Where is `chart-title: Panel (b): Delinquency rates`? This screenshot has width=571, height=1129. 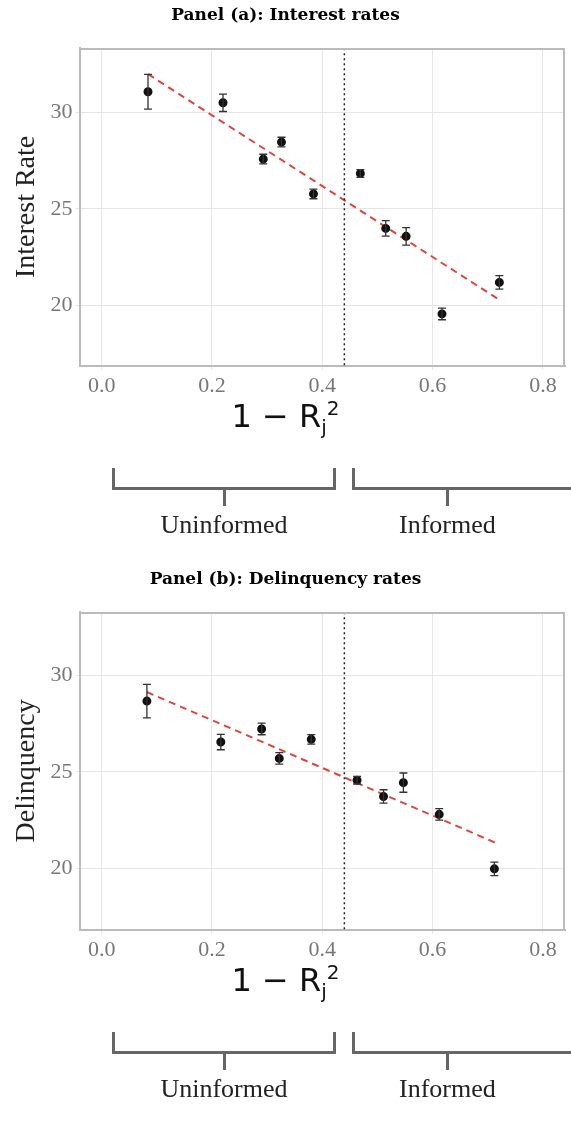 chart-title: Panel (b): Delinquency rates is located at coordinates (285, 578).